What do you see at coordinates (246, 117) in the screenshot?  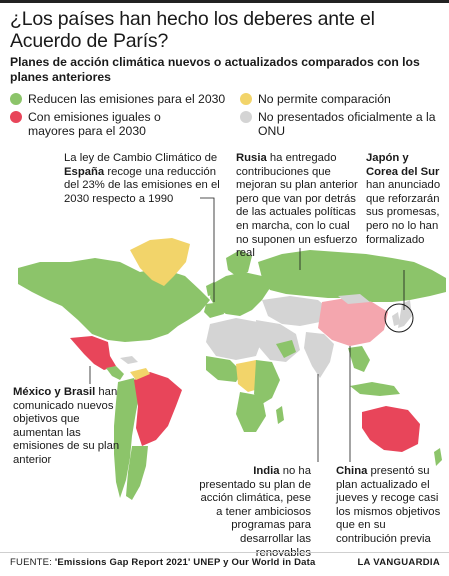 I see `legend-swatch-gray` at bounding box center [246, 117].